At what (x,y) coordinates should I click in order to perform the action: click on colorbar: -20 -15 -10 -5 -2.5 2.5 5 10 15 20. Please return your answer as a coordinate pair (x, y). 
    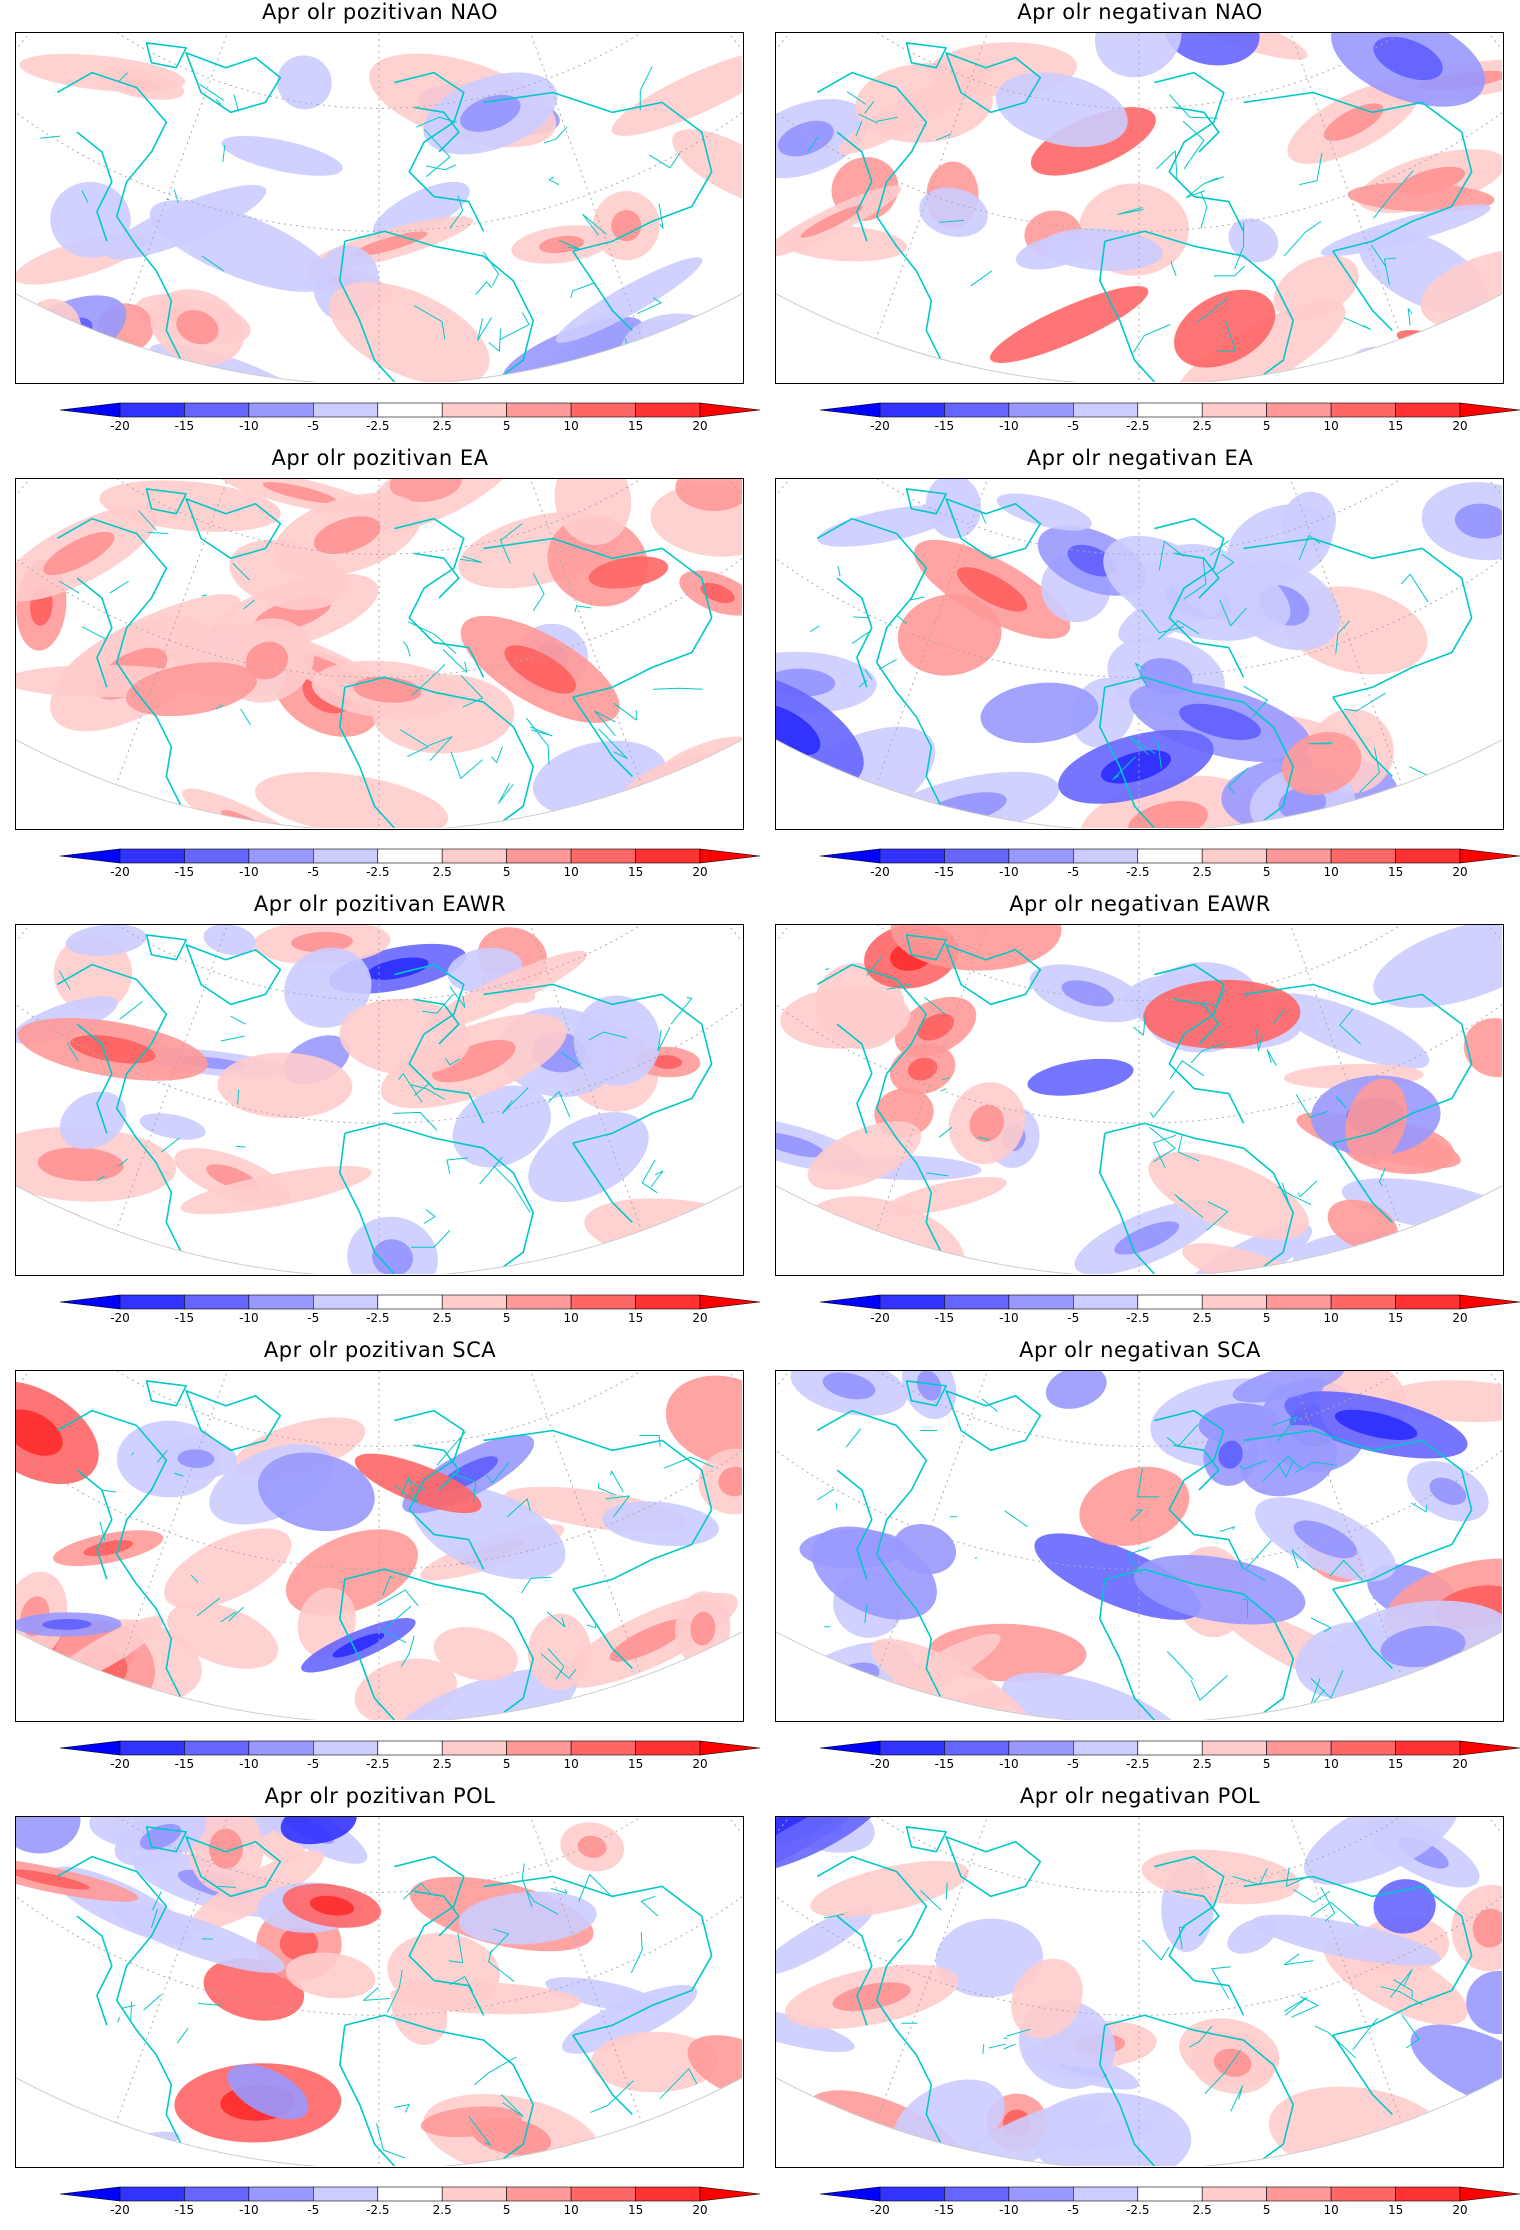
    Looking at the image, I should click on (410, 2199).